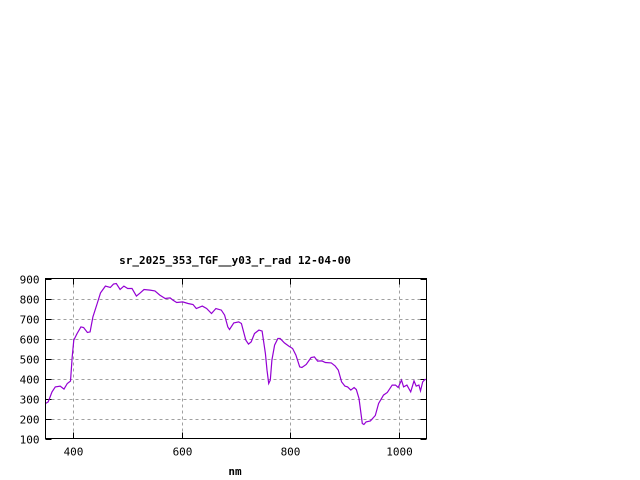 This screenshot has height=480, width=640. What do you see at coordinates (399, 452) in the screenshot?
I see `x-tick-label: 1000` at bounding box center [399, 452].